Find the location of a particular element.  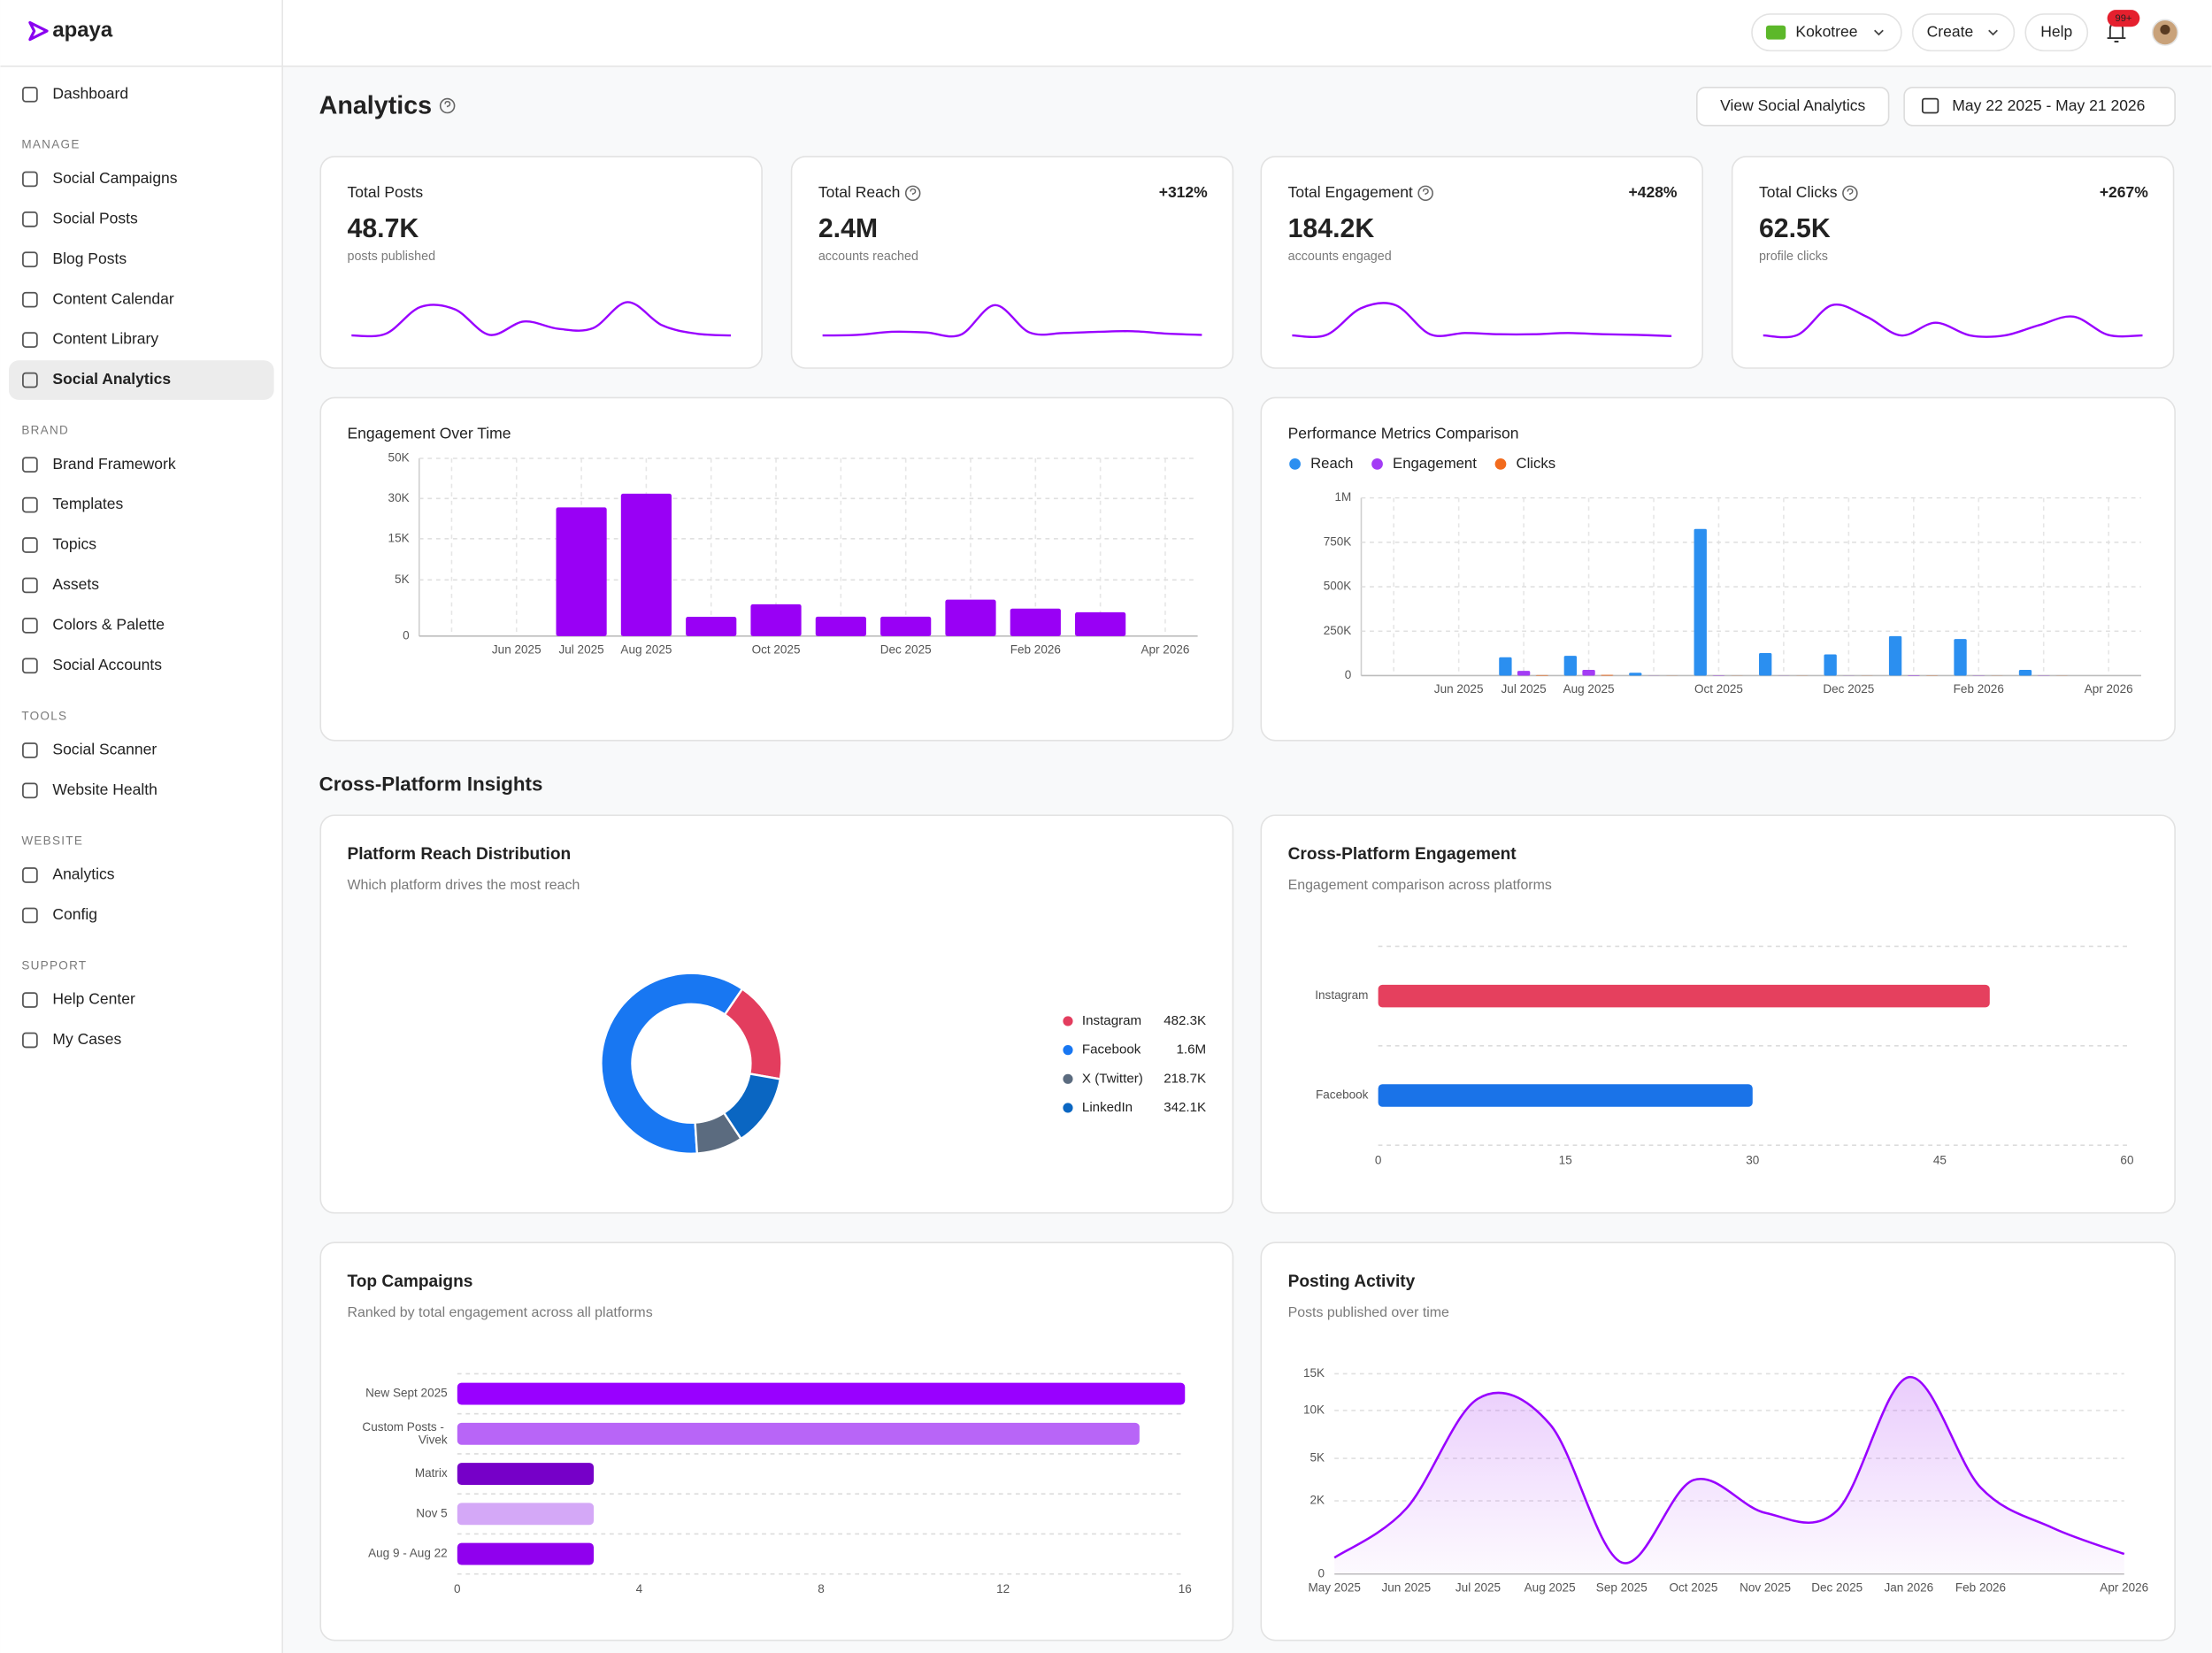

date-range-button is located at coordinates (2040, 107).